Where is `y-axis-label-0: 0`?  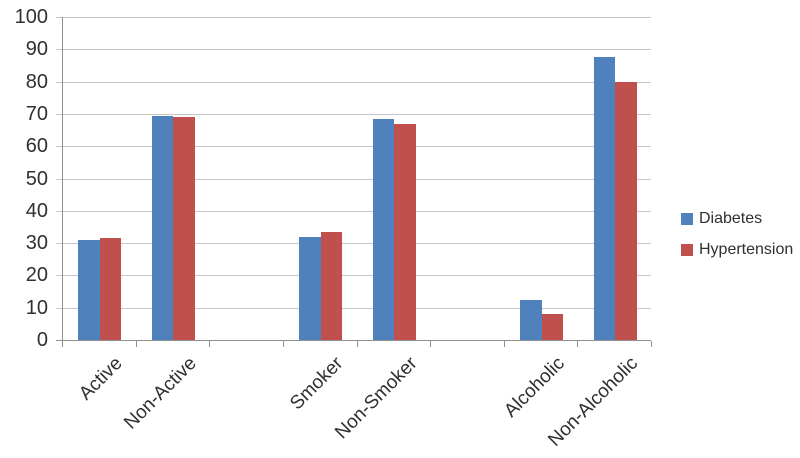
y-axis-label-0: 0 is located at coordinates (42, 340).